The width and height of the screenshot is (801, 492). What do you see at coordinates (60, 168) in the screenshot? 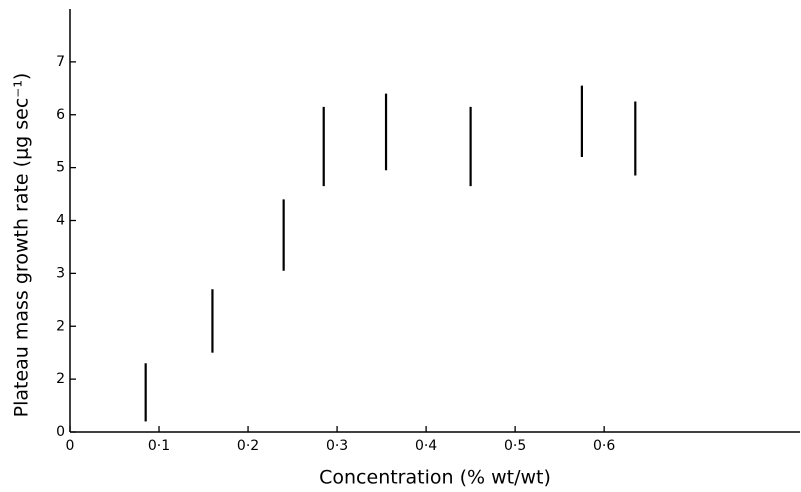
I see `y-tick-label: 5` at bounding box center [60, 168].